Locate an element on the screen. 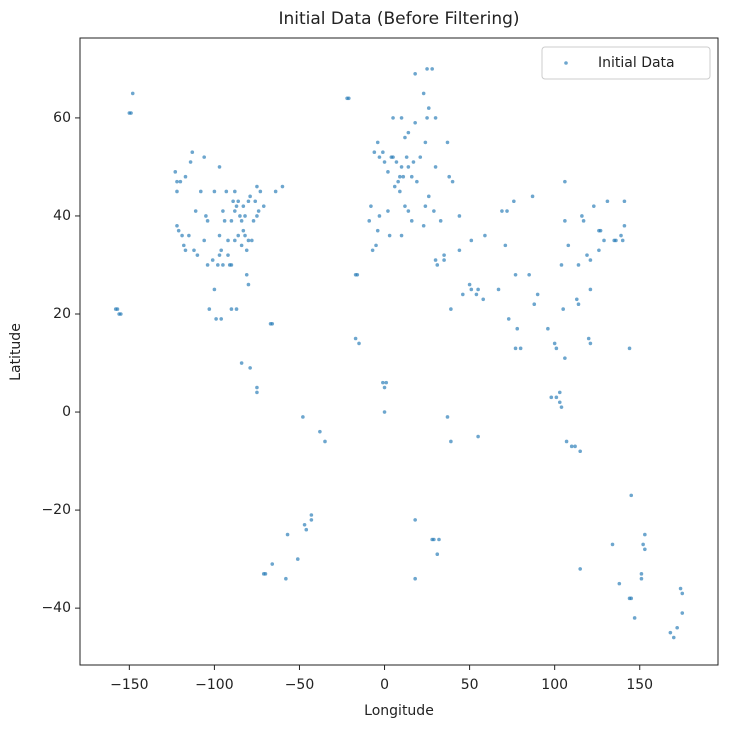 This screenshot has height=730, width=729. x-axis-label: Longitude is located at coordinates (399, 711).